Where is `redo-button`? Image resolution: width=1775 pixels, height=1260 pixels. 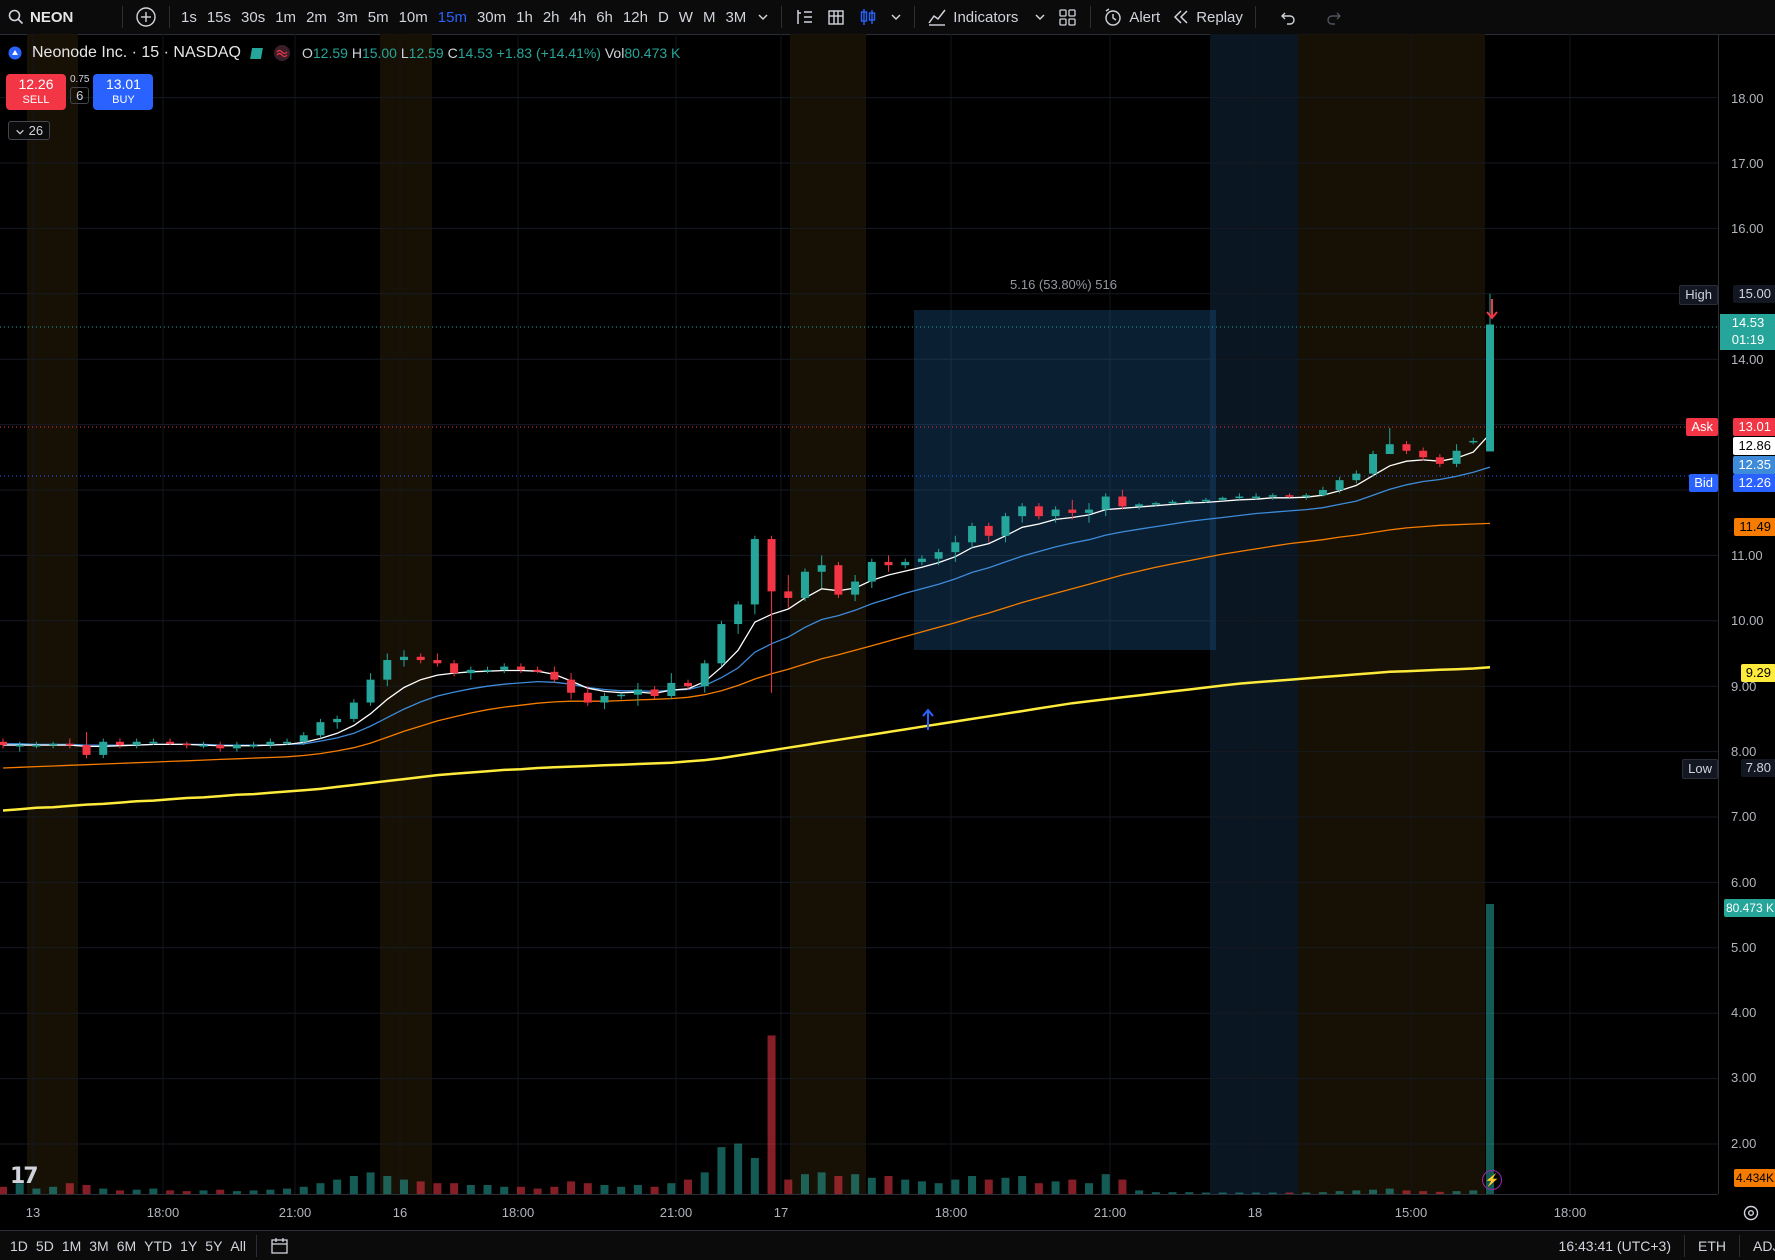 redo-button is located at coordinates (1335, 17).